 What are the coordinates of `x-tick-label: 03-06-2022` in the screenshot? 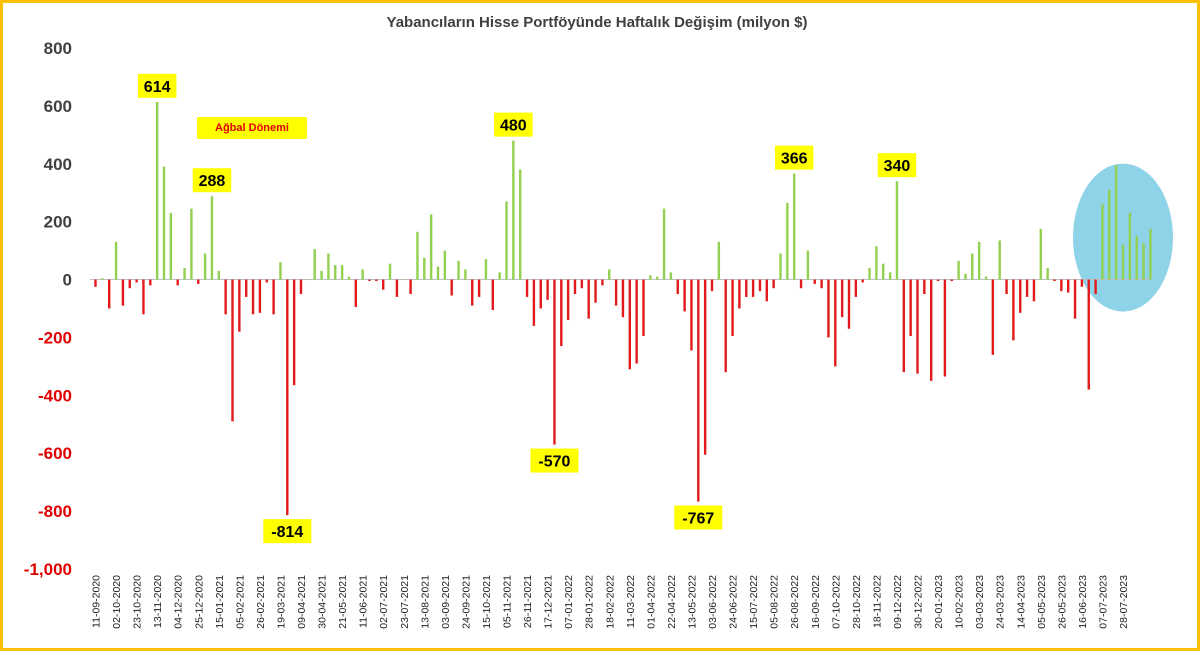 It's located at (713, 602).